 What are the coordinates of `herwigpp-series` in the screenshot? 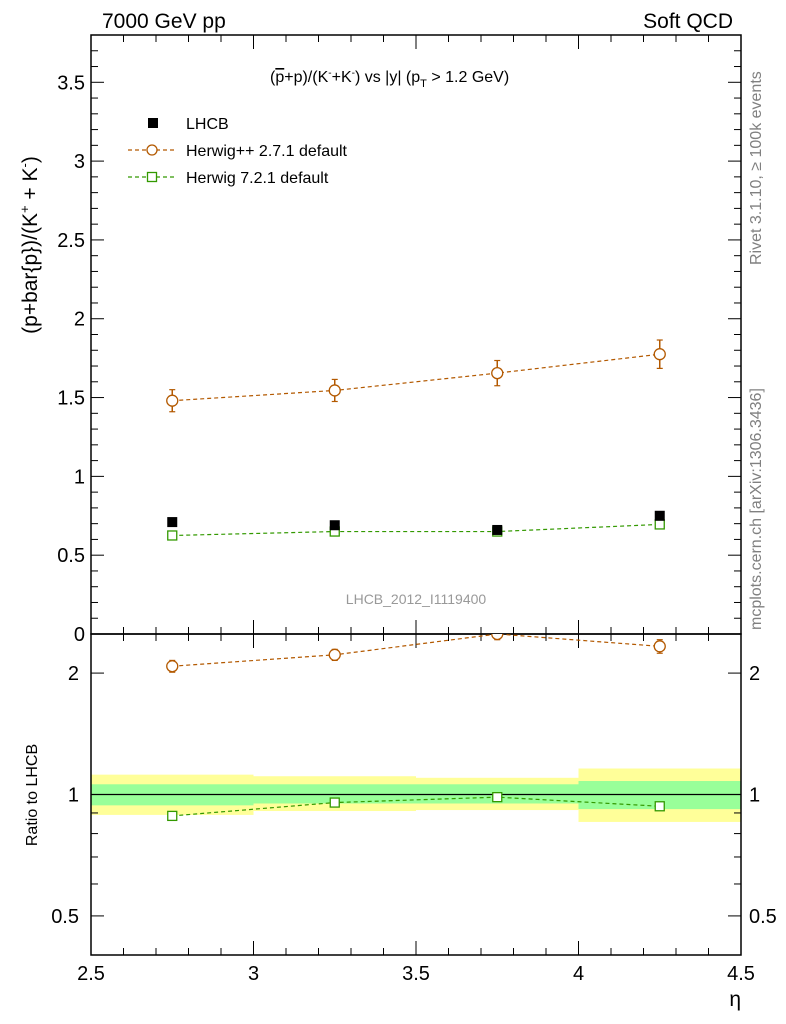 It's located at (416, 376).